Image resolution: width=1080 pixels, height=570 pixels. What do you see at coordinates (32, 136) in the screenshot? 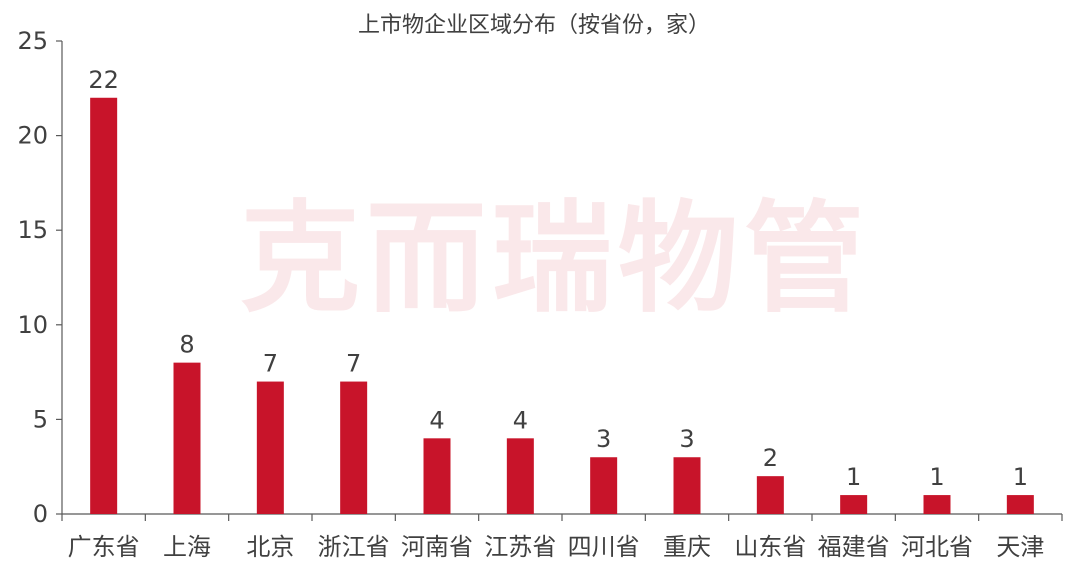
I see `y-tick-label: 20` at bounding box center [32, 136].